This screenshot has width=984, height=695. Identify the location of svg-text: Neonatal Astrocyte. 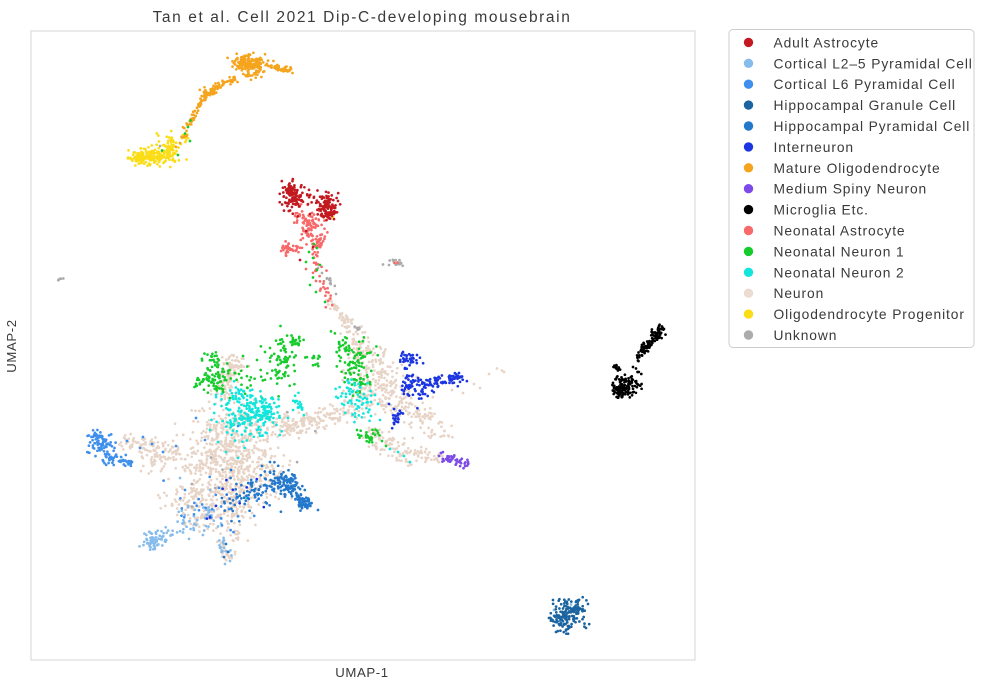
(840, 231).